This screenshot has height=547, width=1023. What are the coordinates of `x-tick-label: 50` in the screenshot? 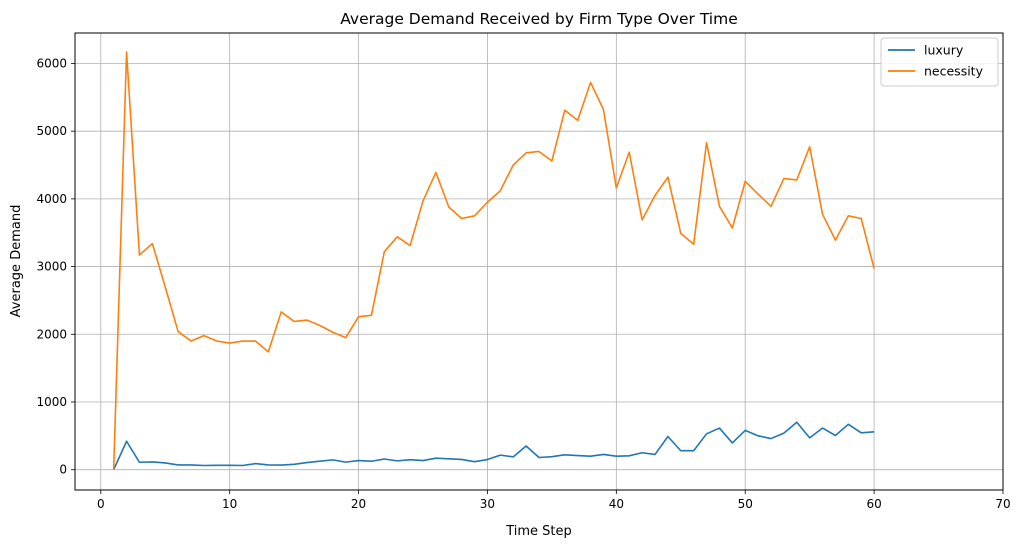 It's located at (745, 504).